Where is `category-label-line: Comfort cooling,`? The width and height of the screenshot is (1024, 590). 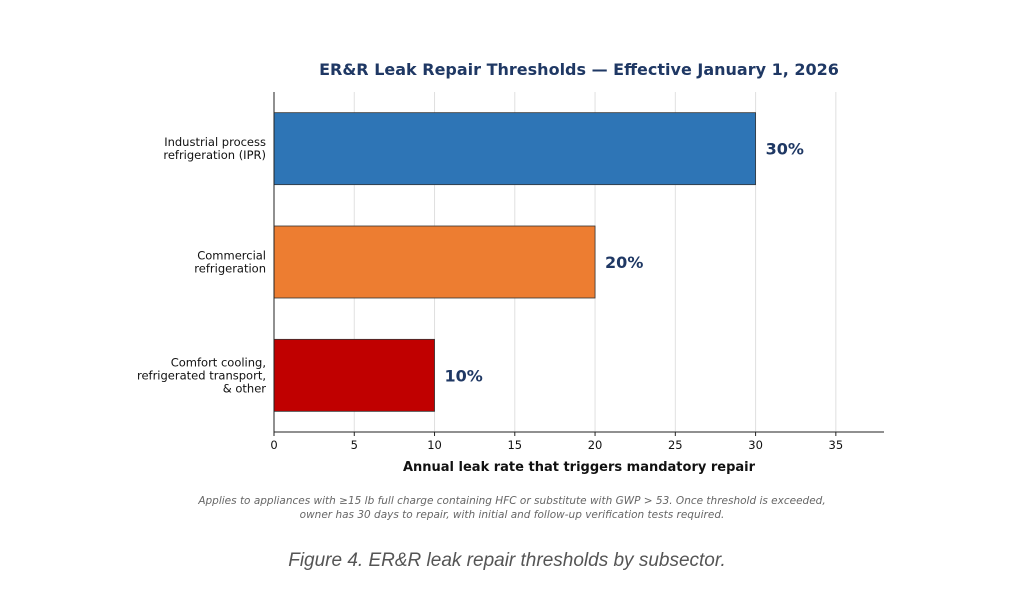 category-label-line: Comfort cooling, is located at coordinates (218, 362).